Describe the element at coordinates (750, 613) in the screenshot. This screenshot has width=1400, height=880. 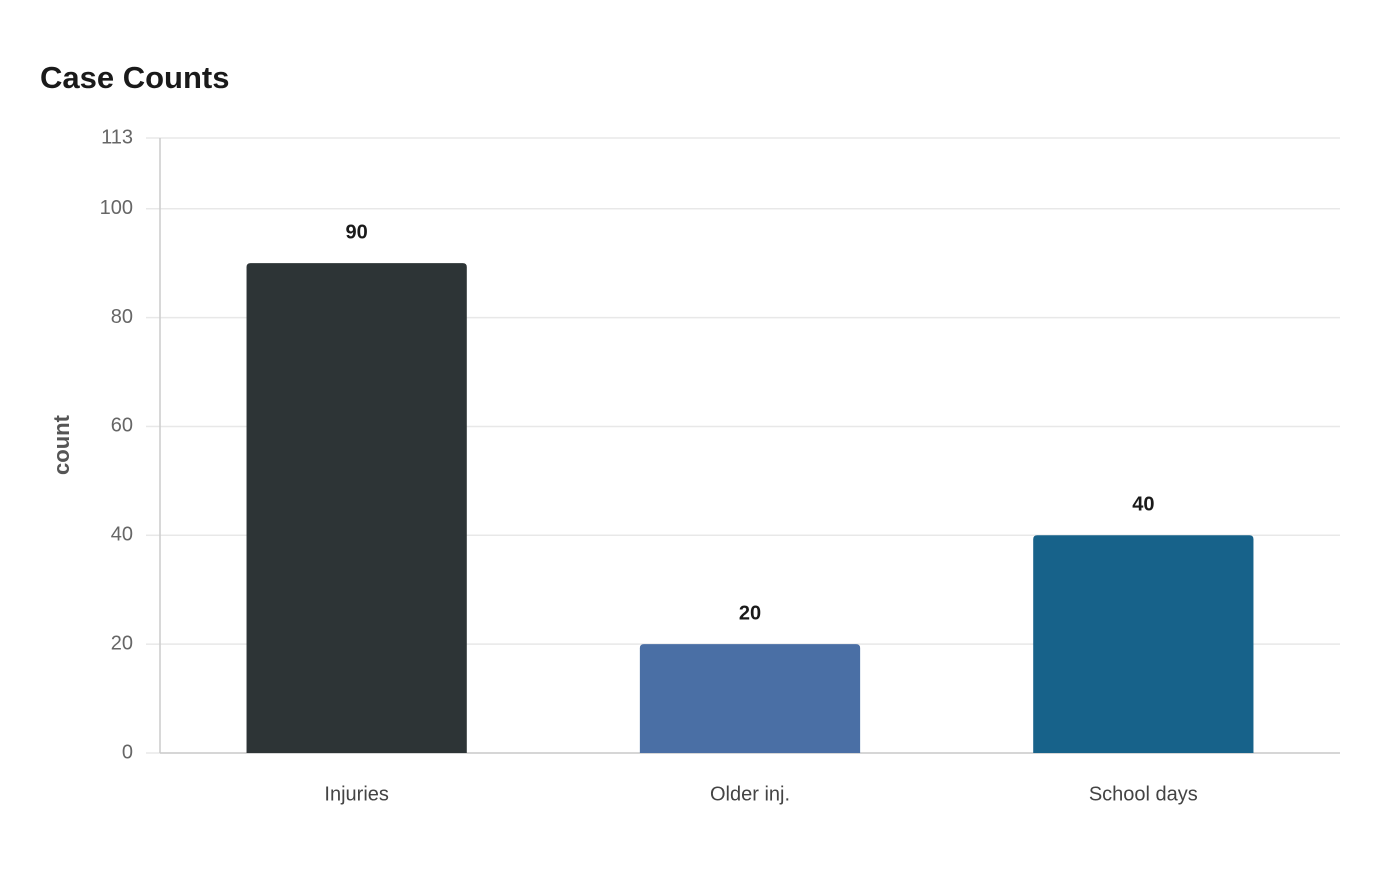
I see `value-label: 20` at that location.